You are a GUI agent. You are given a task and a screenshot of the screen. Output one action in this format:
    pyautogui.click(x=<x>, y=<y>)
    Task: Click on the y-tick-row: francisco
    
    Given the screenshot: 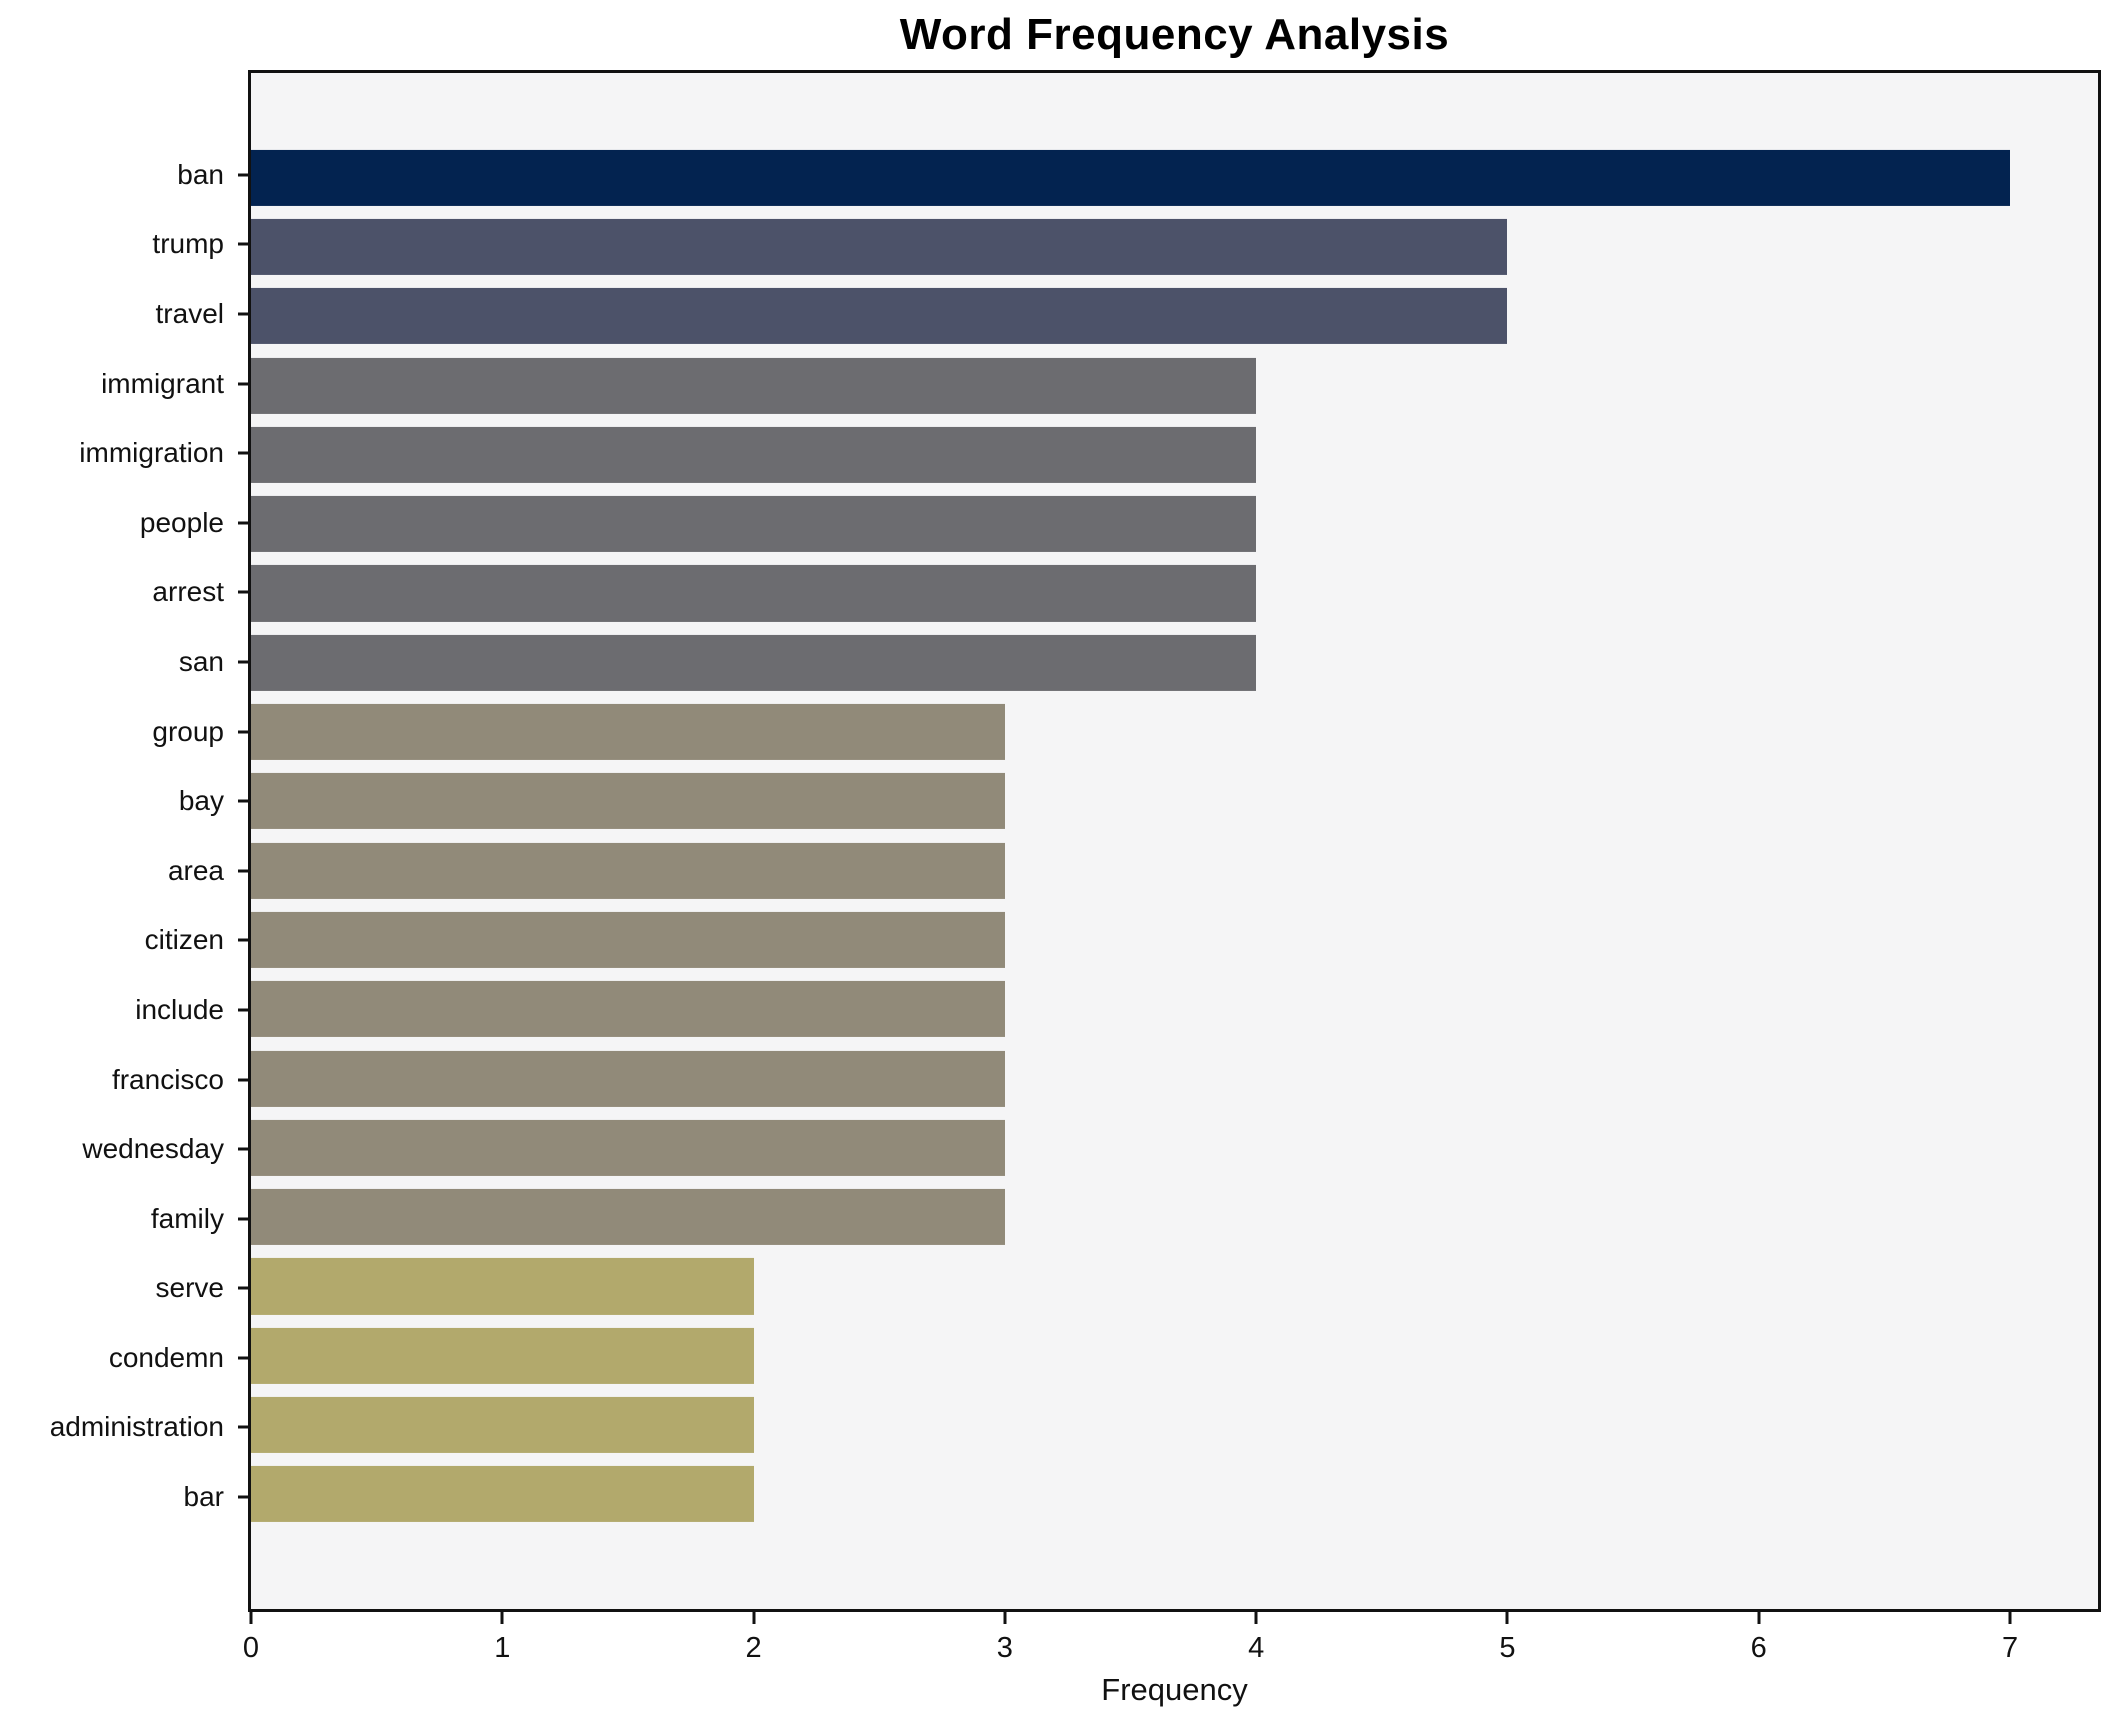 What is the action you would take?
    pyautogui.click(x=124, y=1080)
    